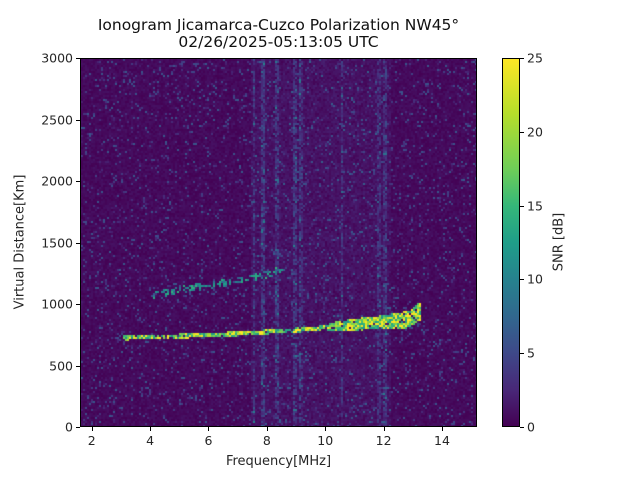 The image size is (640, 480). What do you see at coordinates (61, 365) in the screenshot?
I see `y-tick-label: 500` at bounding box center [61, 365].